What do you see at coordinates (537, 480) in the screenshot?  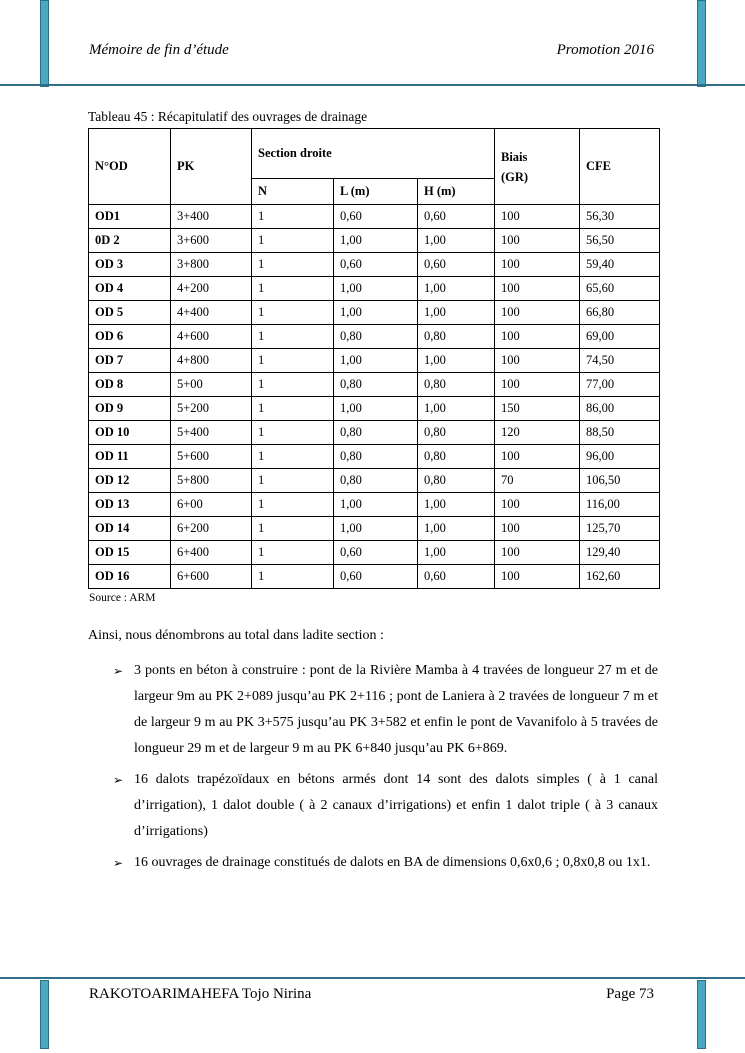 I see `cell-biais: 70` at bounding box center [537, 480].